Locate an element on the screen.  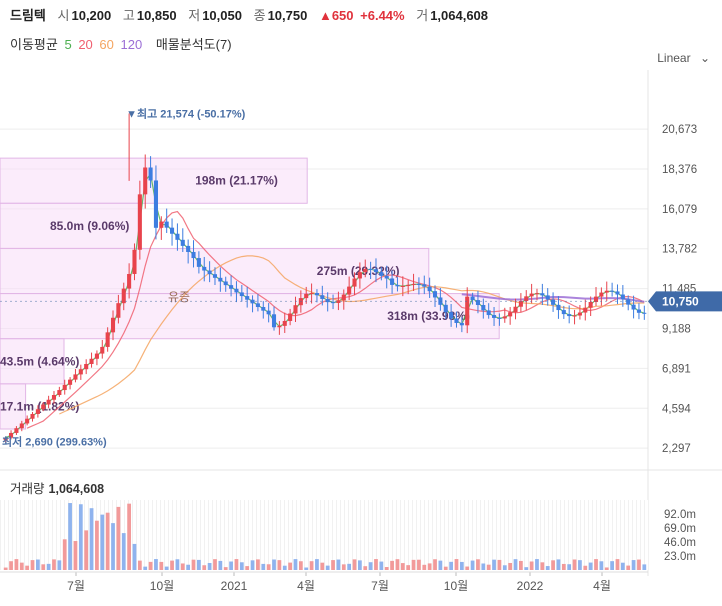
x-tick-label: 2022 is located at coordinates (530, 586).